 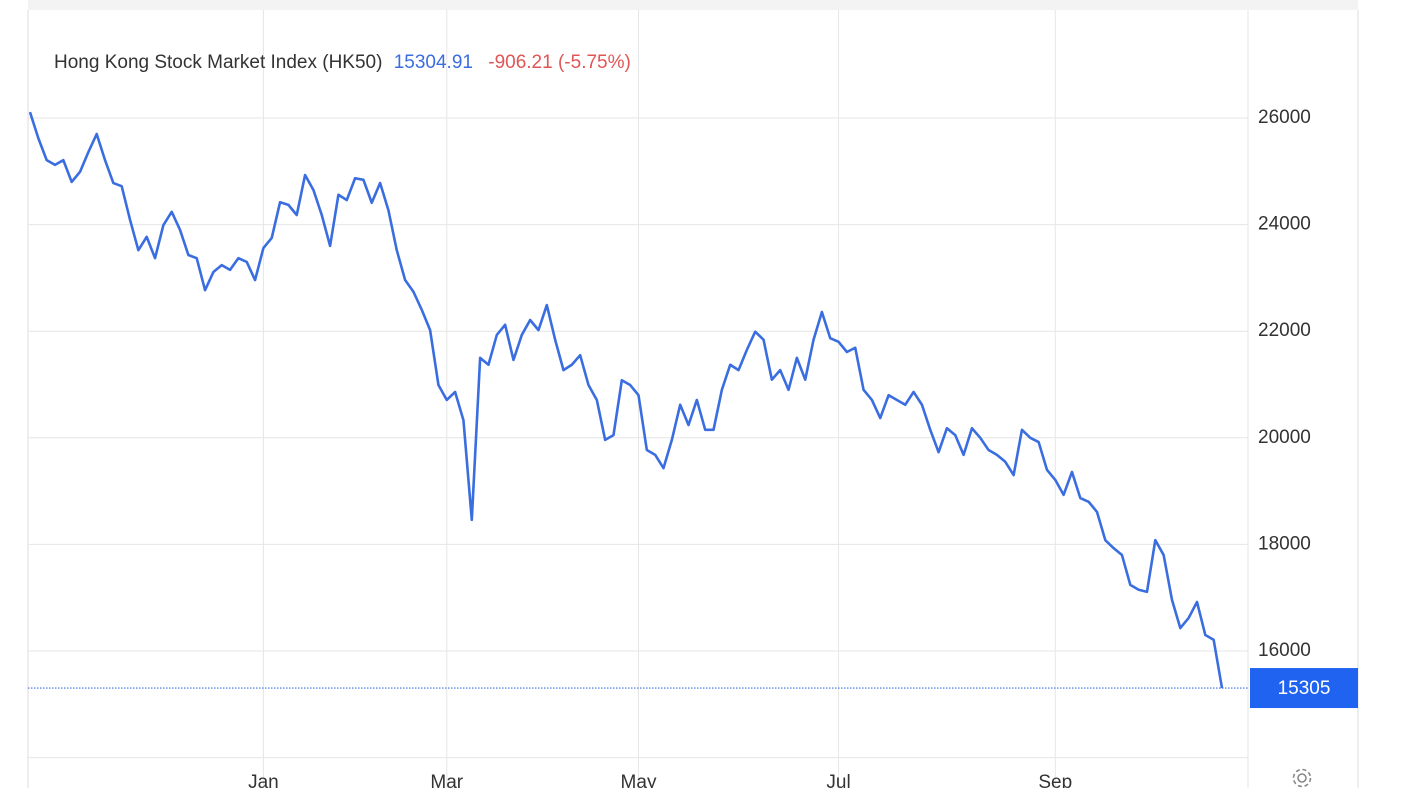 I want to click on price: 15304.91, so click(x=433, y=62).